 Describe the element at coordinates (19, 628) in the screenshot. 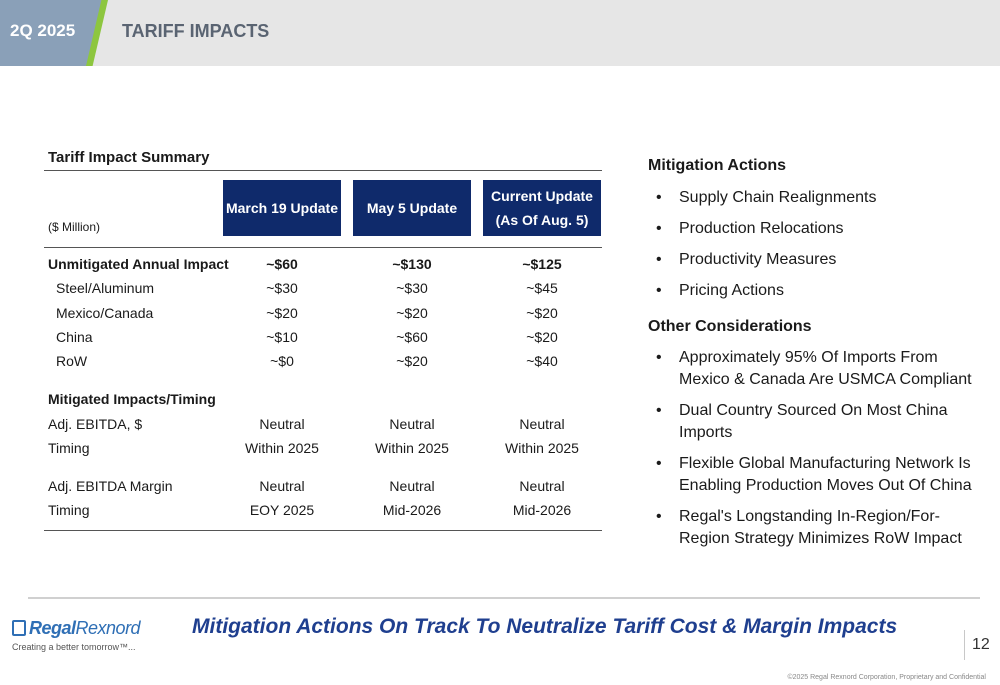

I see `regal-rexnord-logo-mark-icon` at that location.